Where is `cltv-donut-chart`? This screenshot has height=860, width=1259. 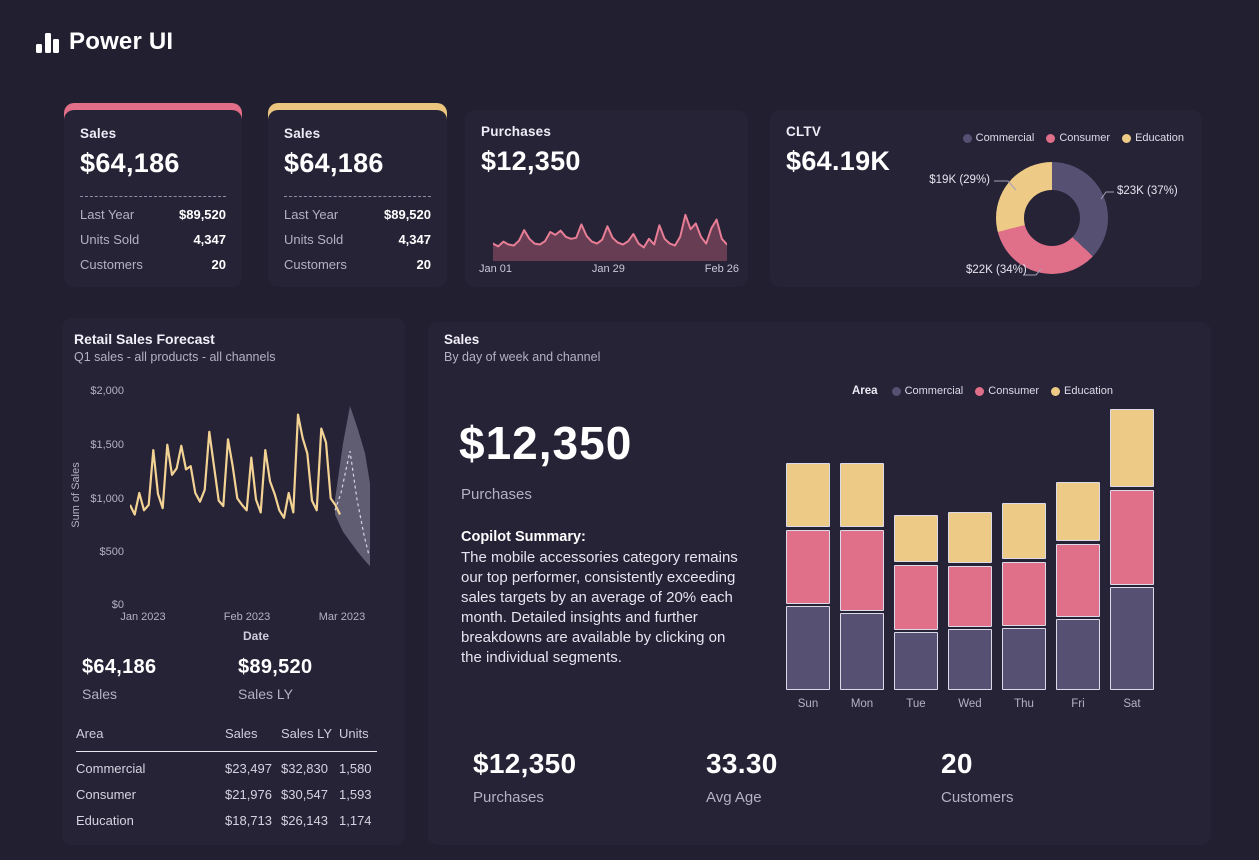 cltv-donut-chart is located at coordinates (1052, 218).